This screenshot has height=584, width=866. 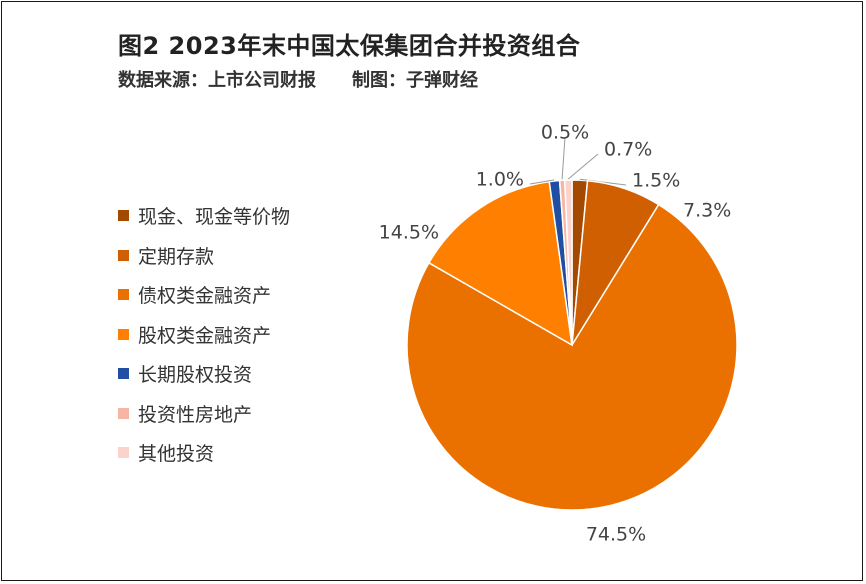 What do you see at coordinates (628, 150) in the screenshot?
I see `data-label: 0.7%` at bounding box center [628, 150].